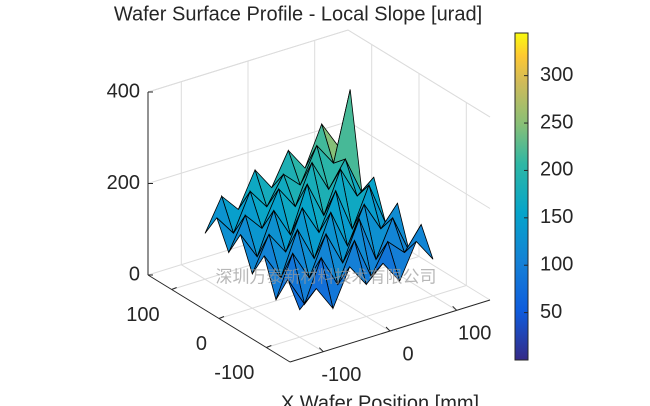  Describe the element at coordinates (380, 399) in the screenshot. I see `x-axis-label: X Wafer Position [mm]` at that location.